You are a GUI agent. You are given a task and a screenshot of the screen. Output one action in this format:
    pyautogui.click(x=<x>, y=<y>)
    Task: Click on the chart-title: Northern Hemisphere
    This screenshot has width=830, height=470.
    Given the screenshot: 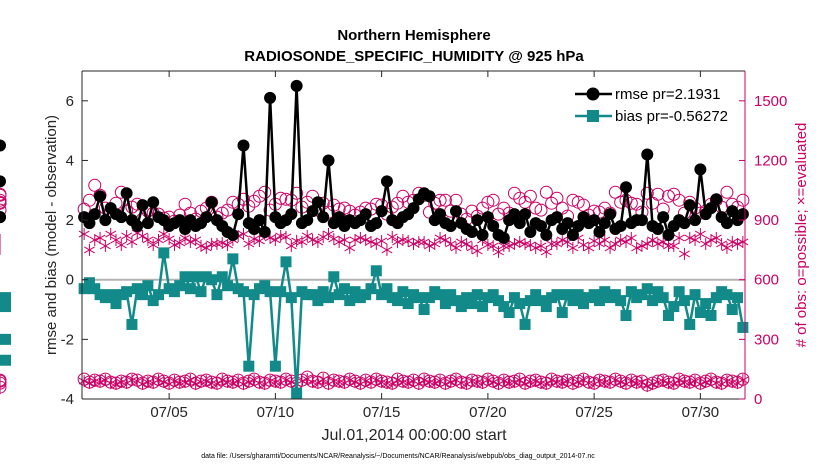 What is the action you would take?
    pyautogui.click(x=413, y=35)
    